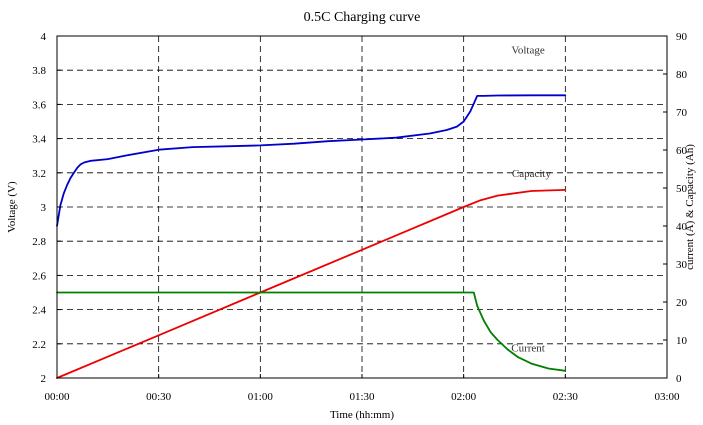 Image resolution: width=703 pixels, height=425 pixels. I want to click on y-right-tick-label: 60, so click(682, 151).